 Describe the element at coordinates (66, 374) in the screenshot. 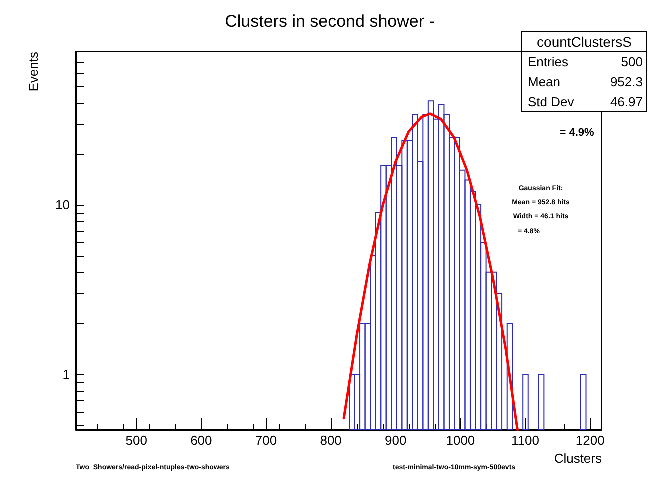

I see `y-tick-label: 1` at that location.